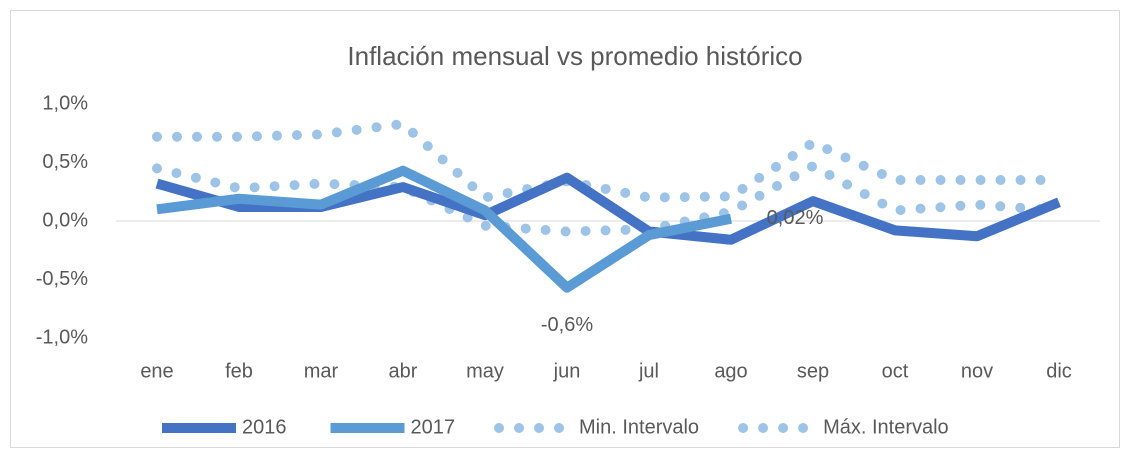 Image resolution: width=1131 pixels, height=464 pixels. I want to click on x-tick-label: nov, so click(977, 371).